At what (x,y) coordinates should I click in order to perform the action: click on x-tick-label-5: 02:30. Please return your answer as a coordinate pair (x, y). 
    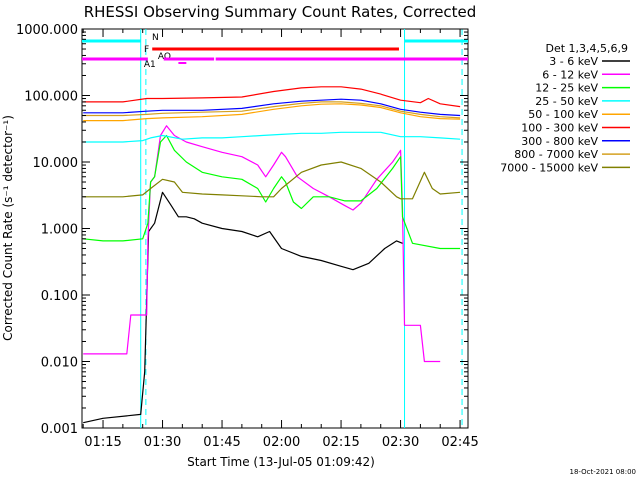
    Looking at the image, I should click on (400, 442).